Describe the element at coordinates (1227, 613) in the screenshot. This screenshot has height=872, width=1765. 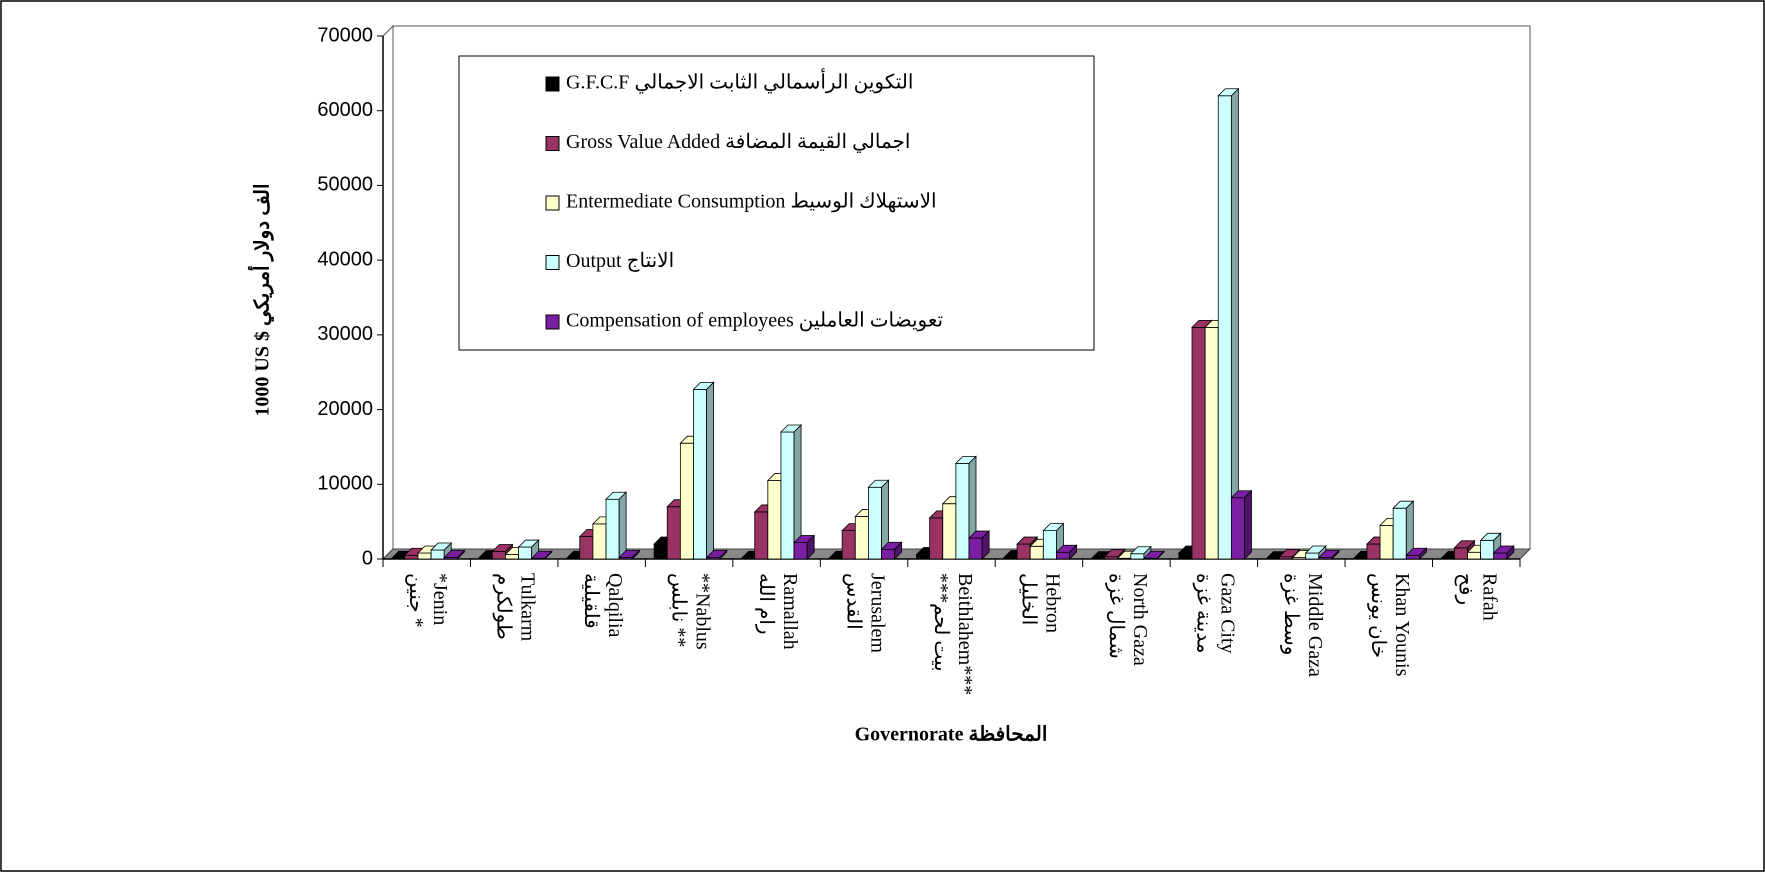
I see `x-tick-label: Gaza City` at that location.